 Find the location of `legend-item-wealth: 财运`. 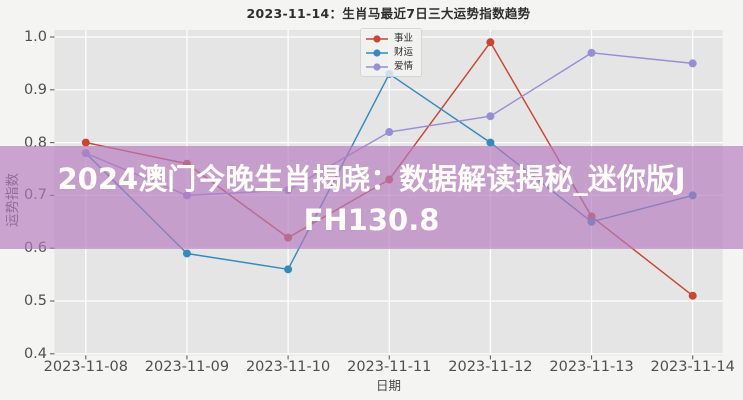

legend-item-wealth: 财运 is located at coordinates (393, 53).